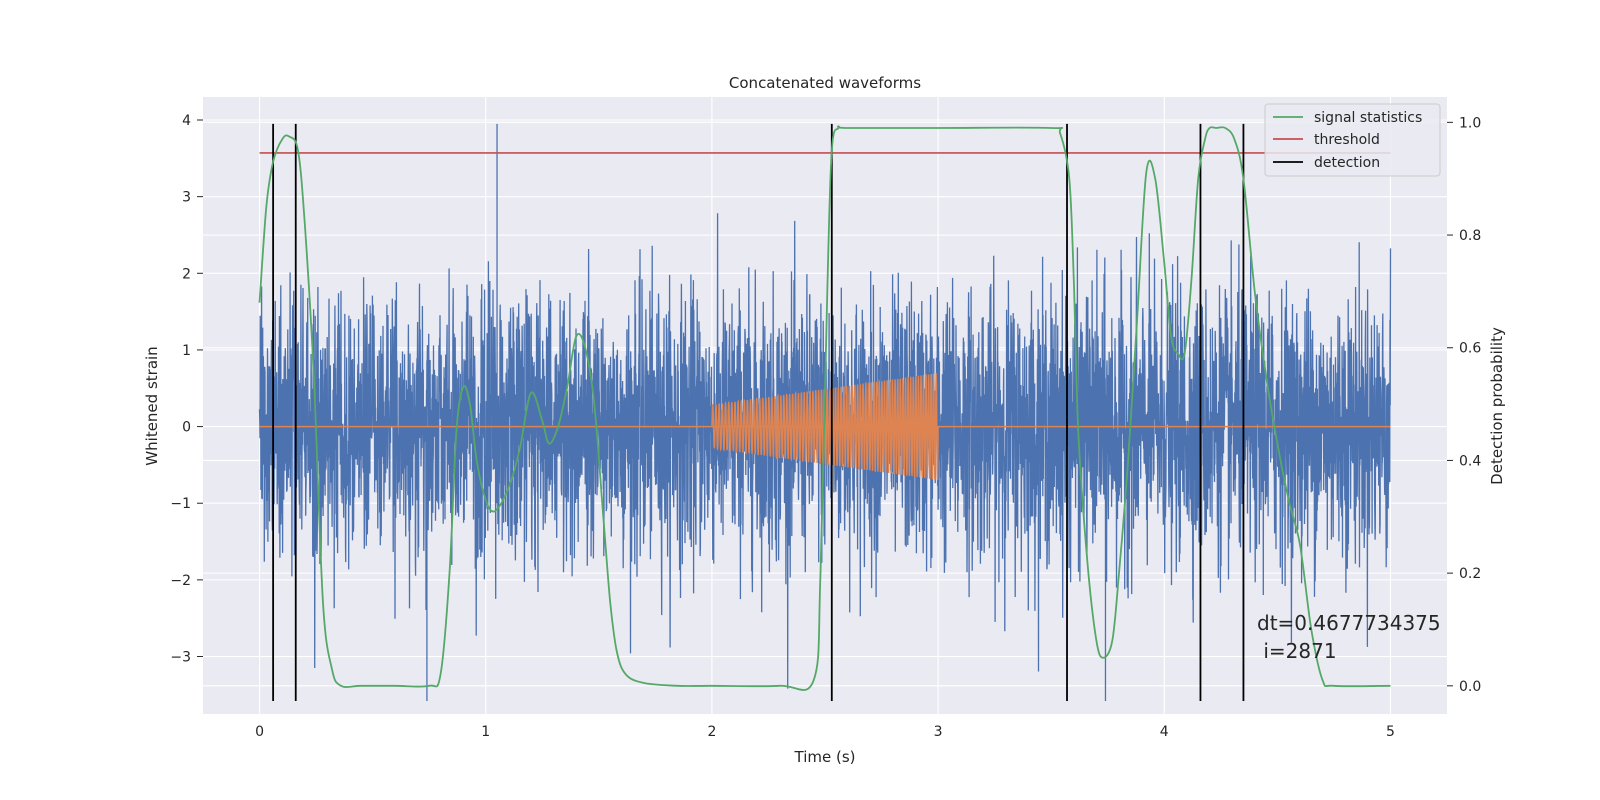 The image size is (1600, 800). I want to click on annotation-index: i=2871, so click(1297, 651).